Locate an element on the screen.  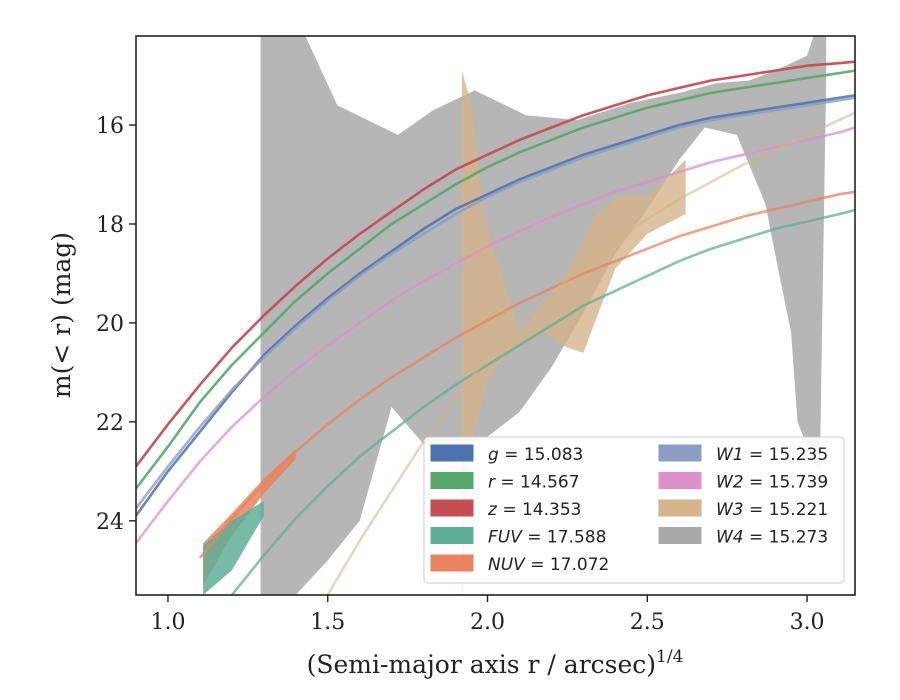
x-axis-title-exponent: 1/4 is located at coordinates (669, 657).